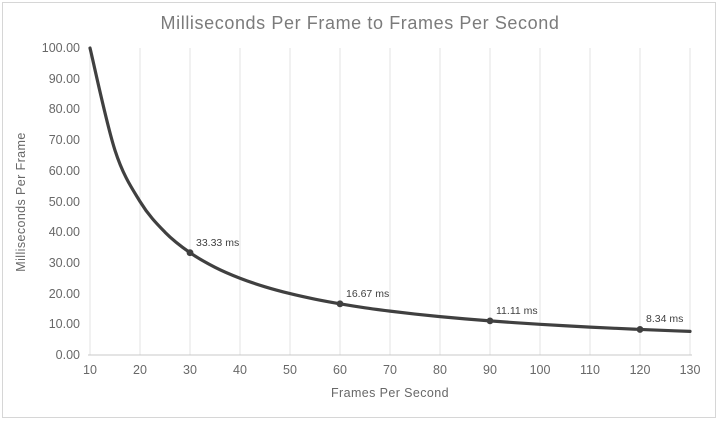  Describe the element at coordinates (540, 370) in the screenshot. I see `x-tick-label: 100` at that location.